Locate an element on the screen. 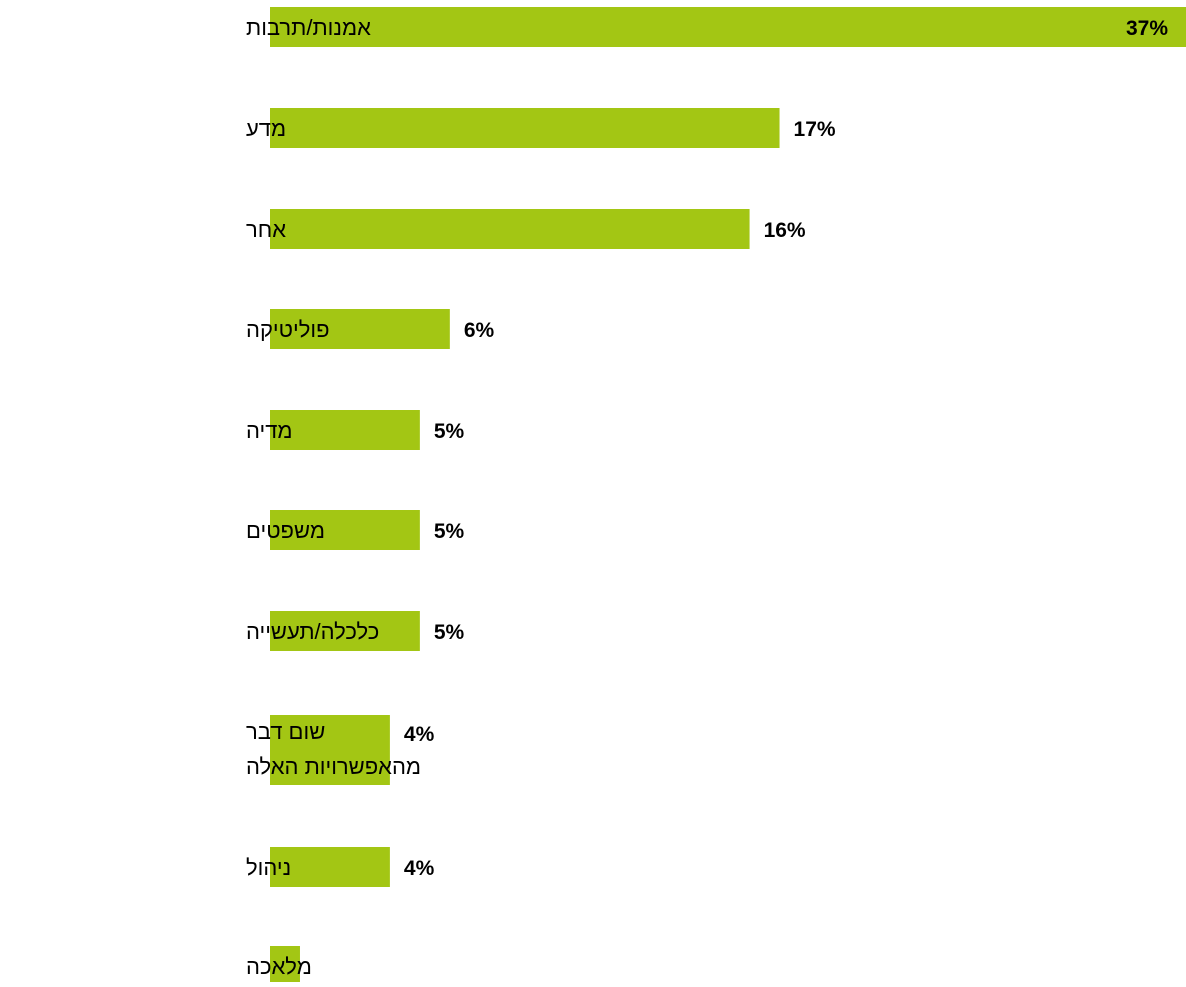 Image resolution: width=1186 pixels, height=987 pixels. category-label-3: אחר is located at coordinates (266, 229).